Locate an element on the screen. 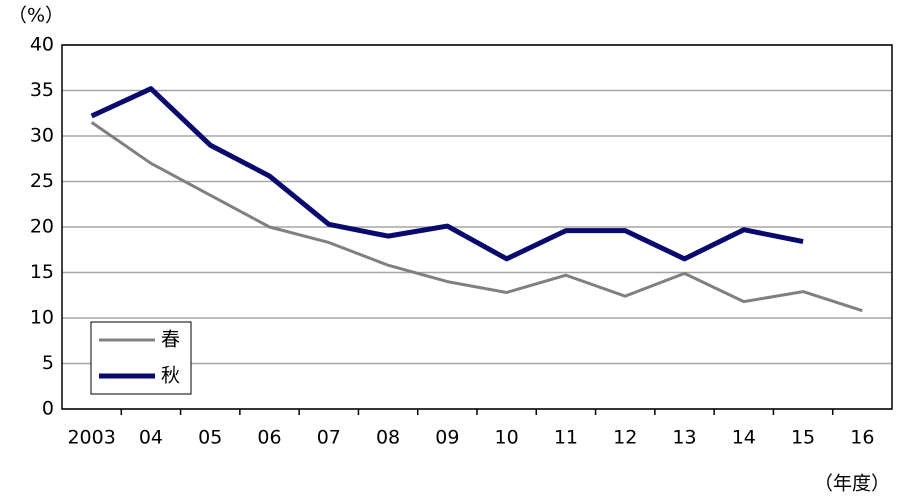 The height and width of the screenshot is (503, 900). y-tick-label: 20 is located at coordinates (42, 227).